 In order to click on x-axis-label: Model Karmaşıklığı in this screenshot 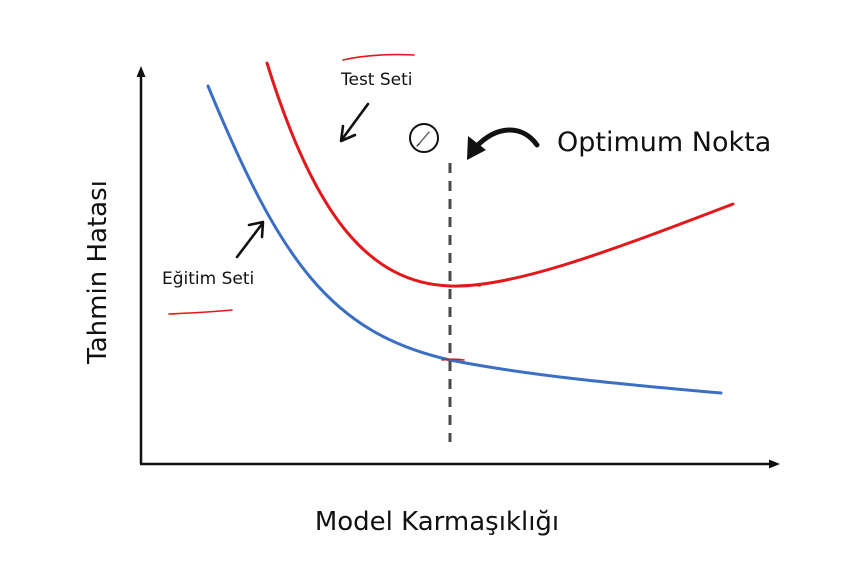, I will do `click(437, 522)`.